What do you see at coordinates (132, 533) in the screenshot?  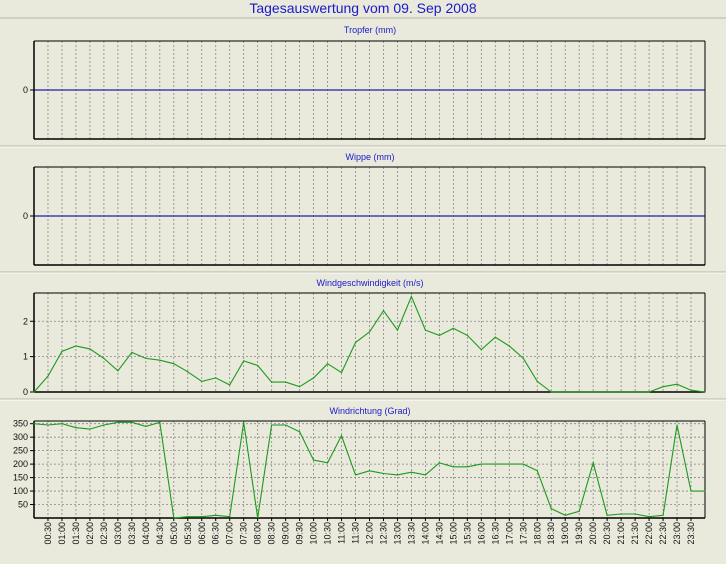 I see `x-tick-label: 03:30` at bounding box center [132, 533].